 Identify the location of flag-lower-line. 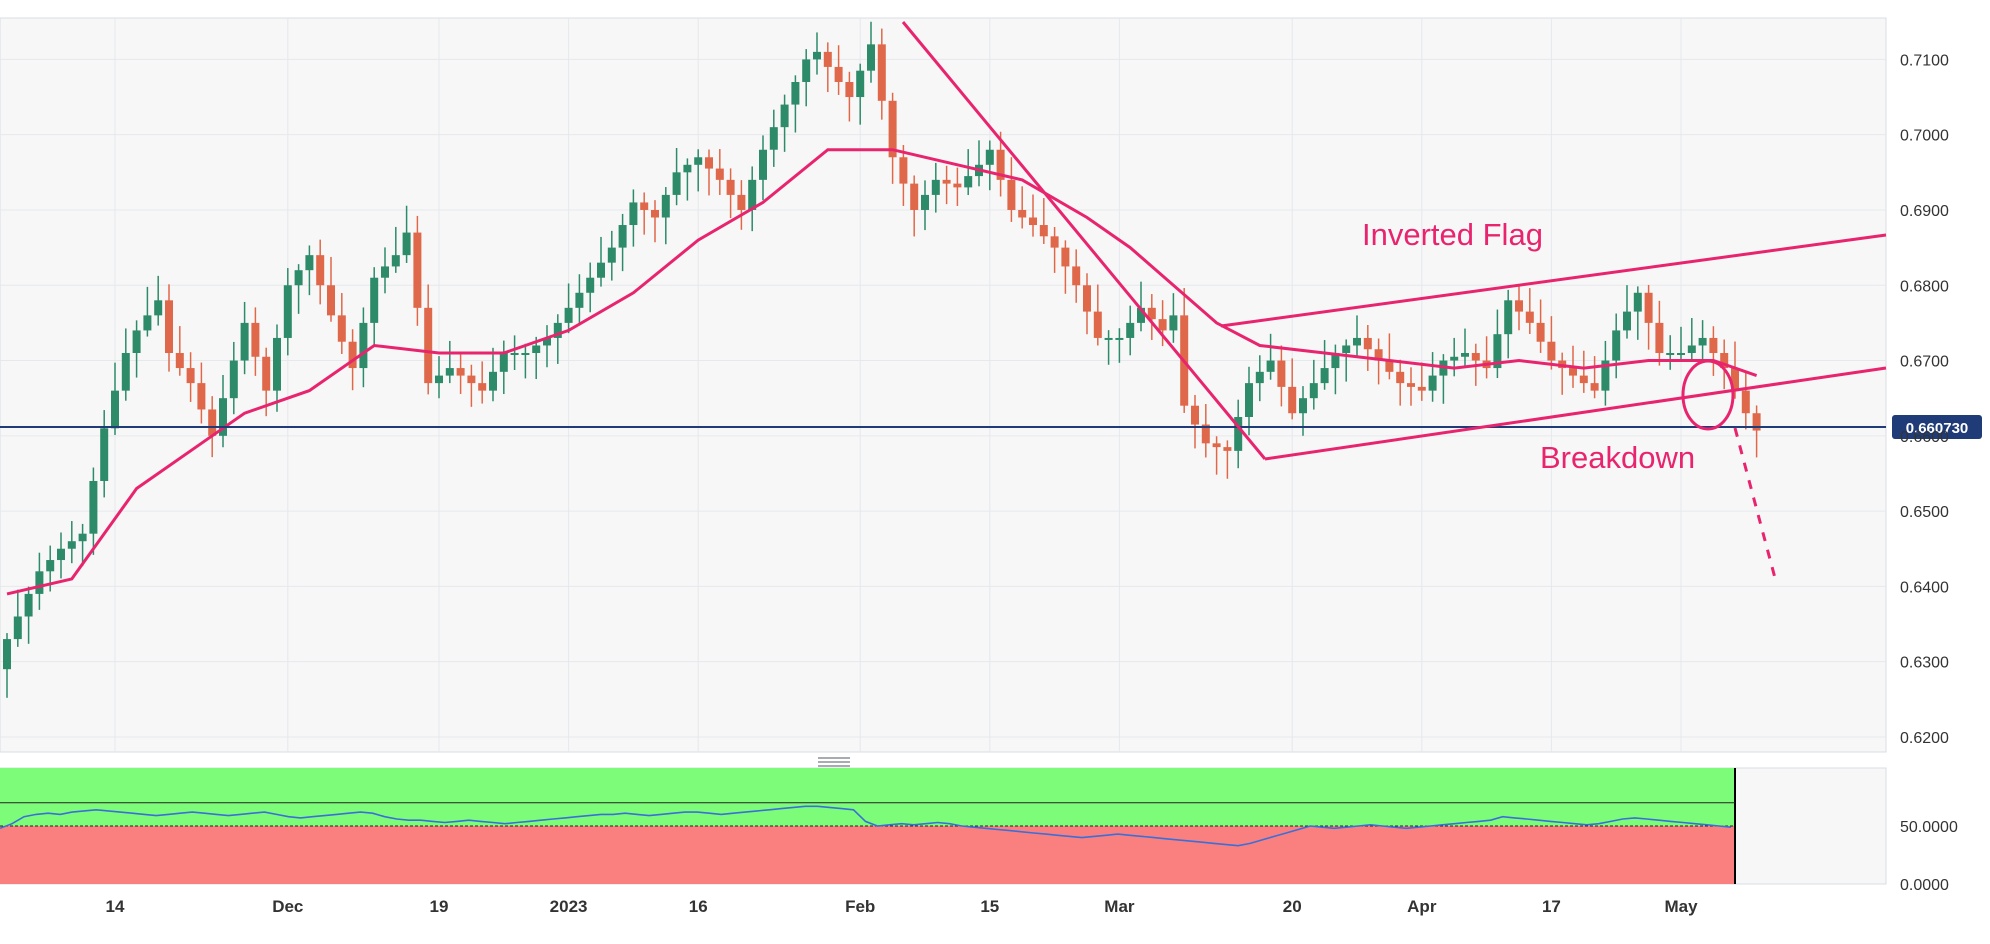
(1575, 413).